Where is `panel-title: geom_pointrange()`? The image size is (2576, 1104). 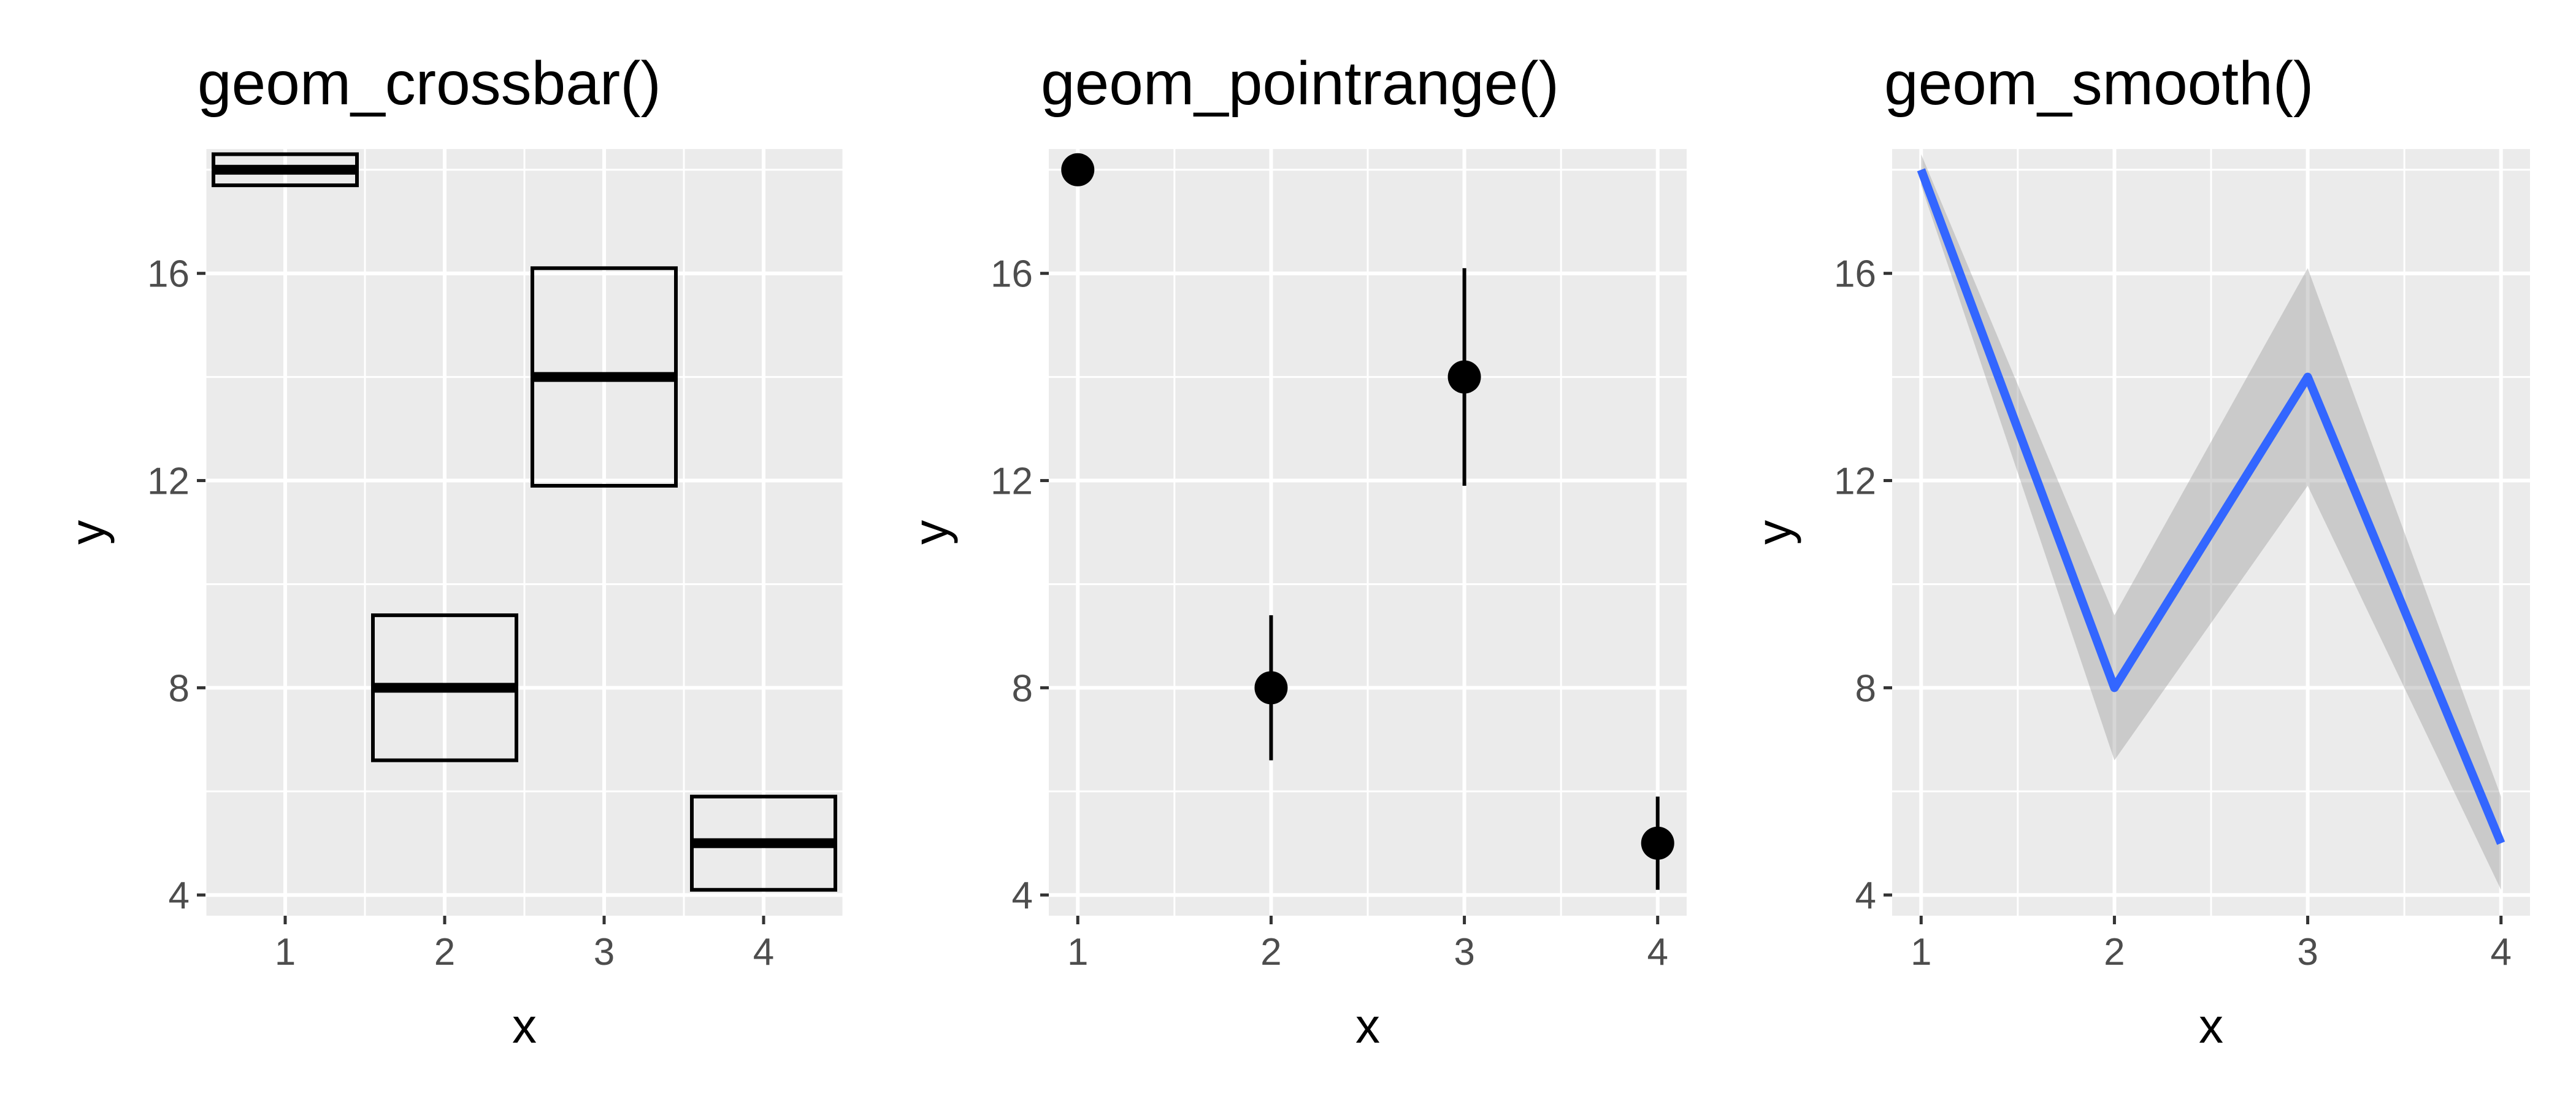 panel-title: geom_pointrange() is located at coordinates (1300, 83).